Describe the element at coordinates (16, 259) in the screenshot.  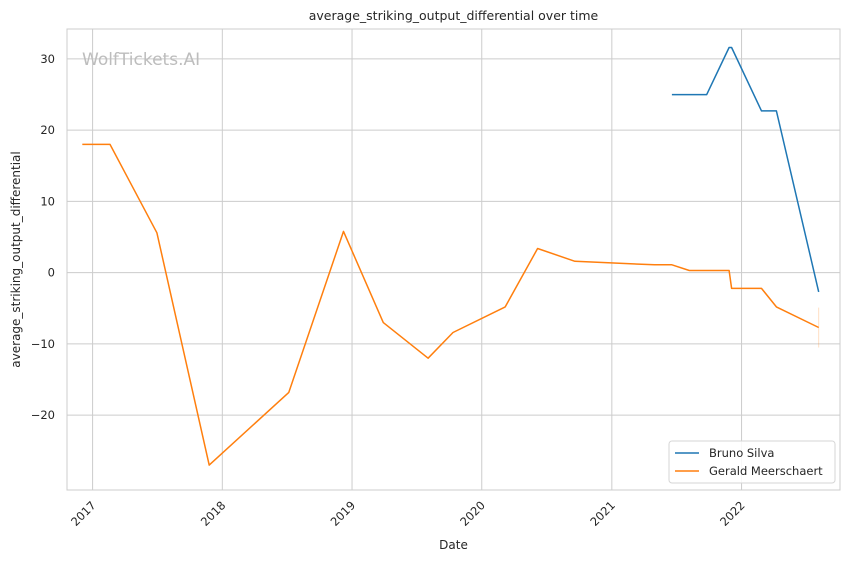
I see `y-axis-label: average_striking_output_differential` at that location.